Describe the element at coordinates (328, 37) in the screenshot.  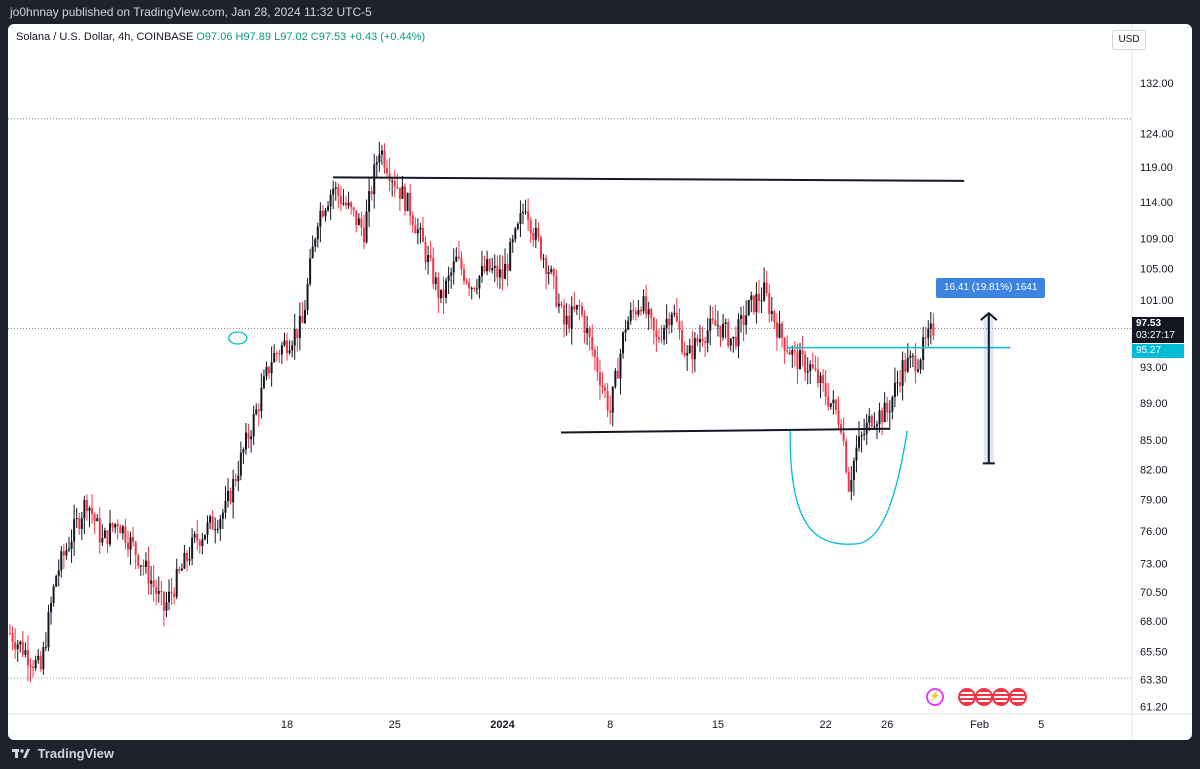
I see `ohlc-close: C97.53` at that location.